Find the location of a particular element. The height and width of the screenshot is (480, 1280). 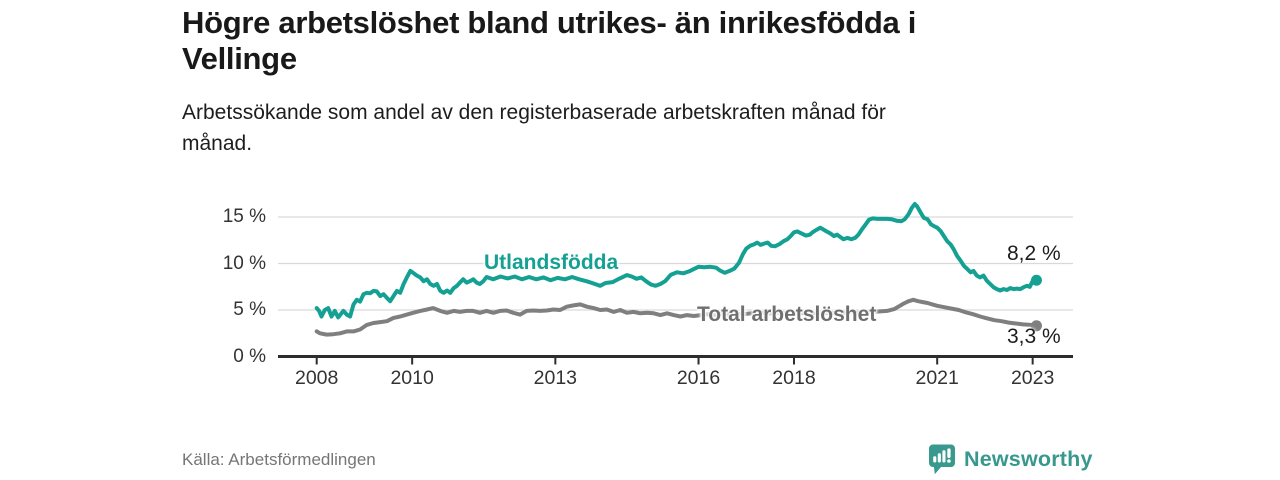

newsworthy-logo-text: Newsworthy is located at coordinates (1028, 459).